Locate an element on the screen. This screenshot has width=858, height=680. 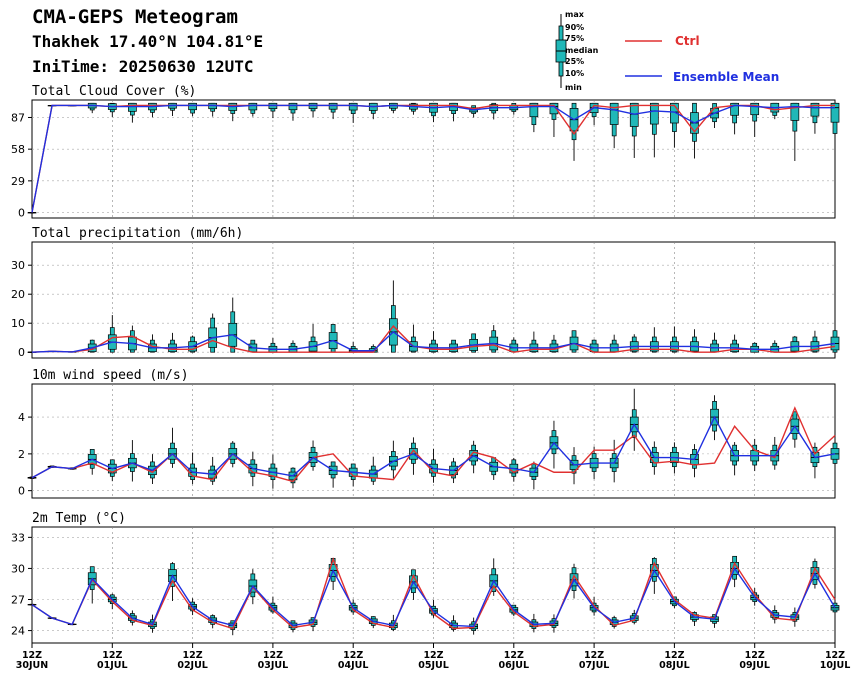
ytick-cloud-1: 29 is located at coordinates (18, 181).